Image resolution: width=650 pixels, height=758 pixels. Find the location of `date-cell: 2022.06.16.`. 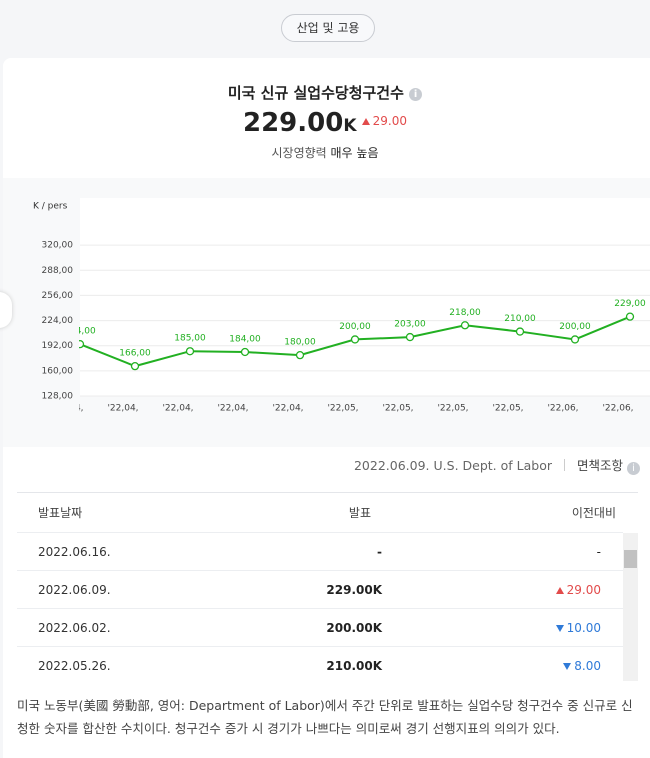

date-cell: 2022.06.16. is located at coordinates (132, 551).